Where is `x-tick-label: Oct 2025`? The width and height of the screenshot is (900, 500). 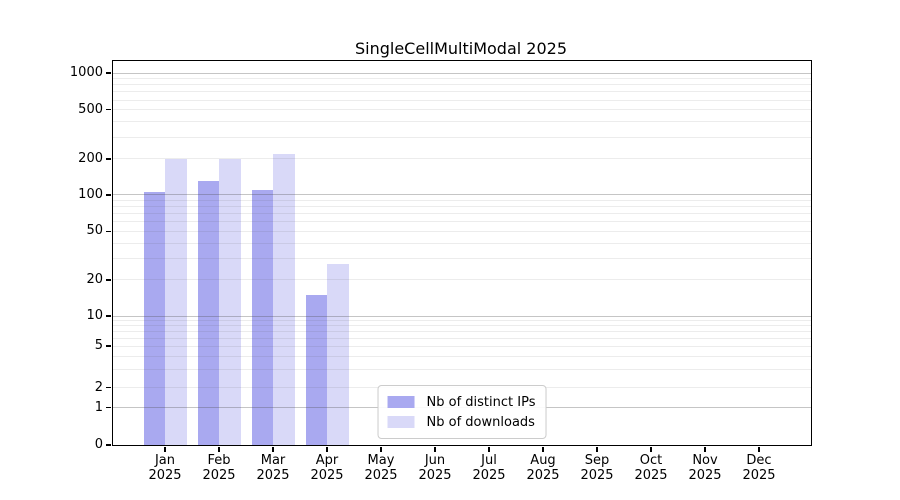 x-tick-label: Oct 2025 is located at coordinates (650, 468).